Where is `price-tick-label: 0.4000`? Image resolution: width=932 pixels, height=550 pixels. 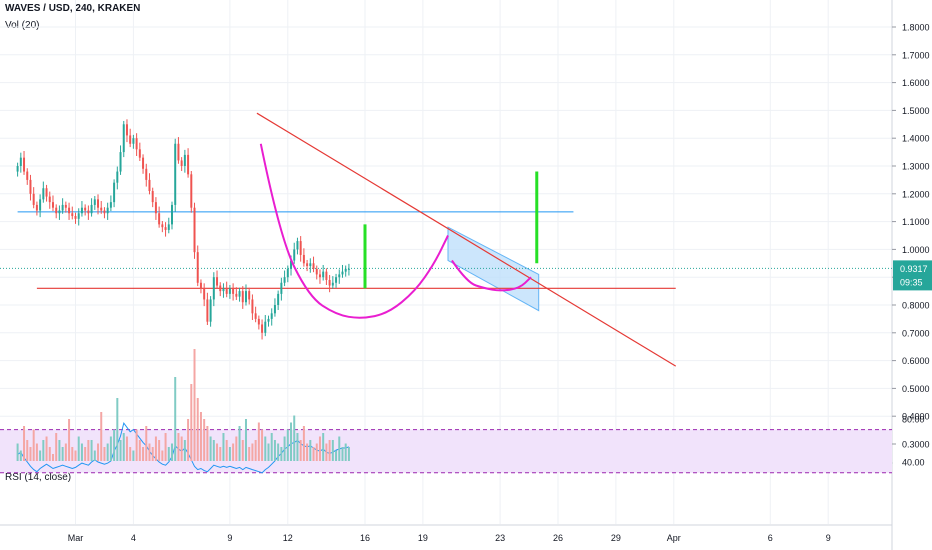
price-tick-label: 0.4000 is located at coordinates (916, 417).